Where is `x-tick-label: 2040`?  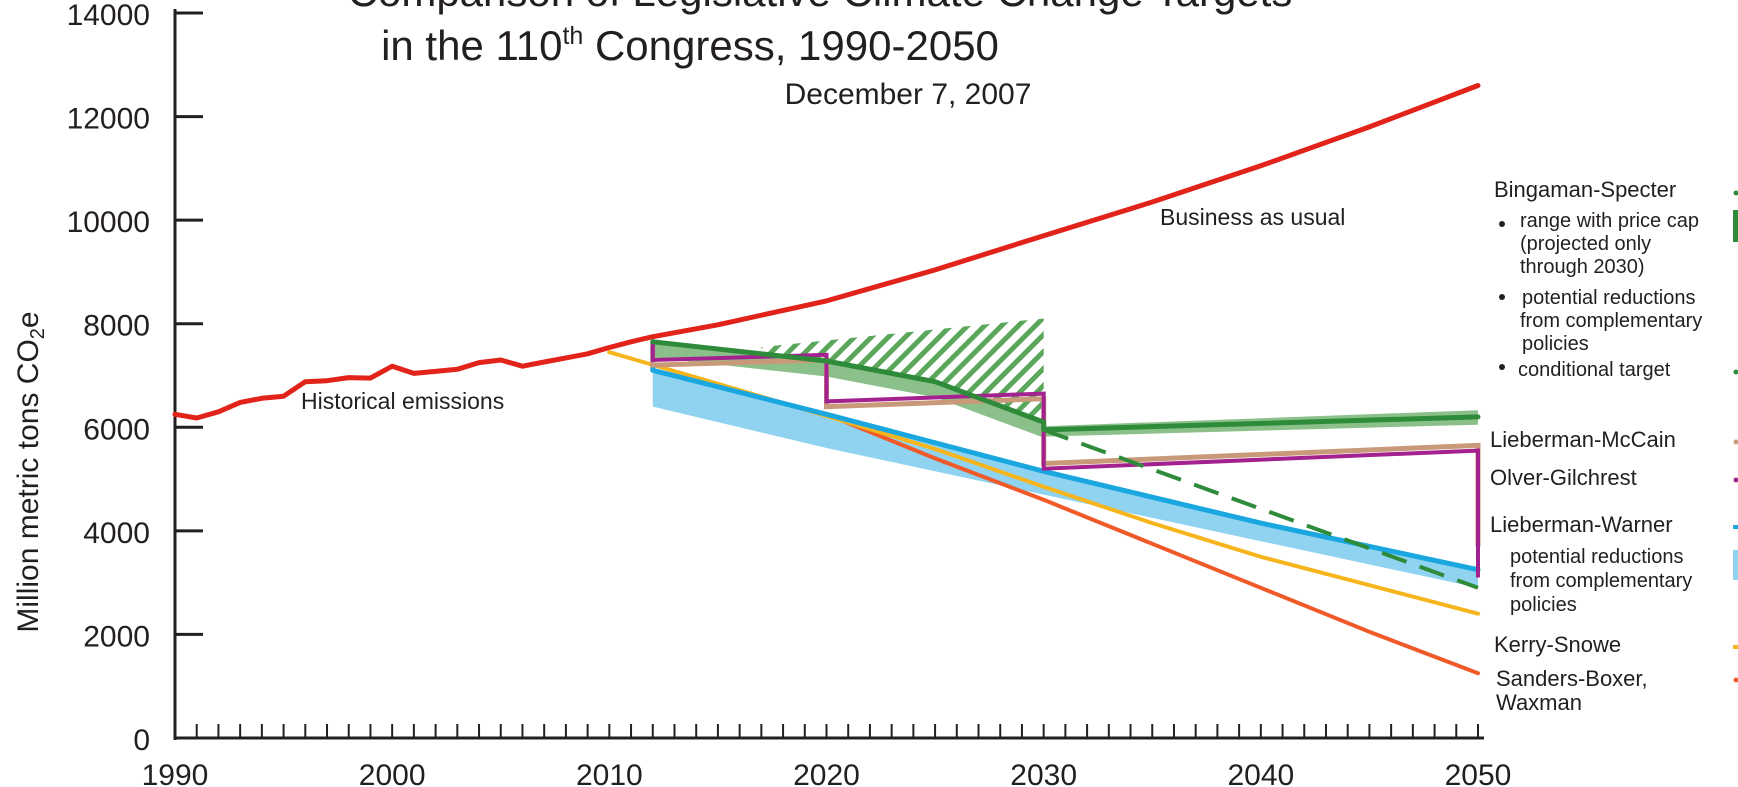
x-tick-label: 2040 is located at coordinates (1260, 773).